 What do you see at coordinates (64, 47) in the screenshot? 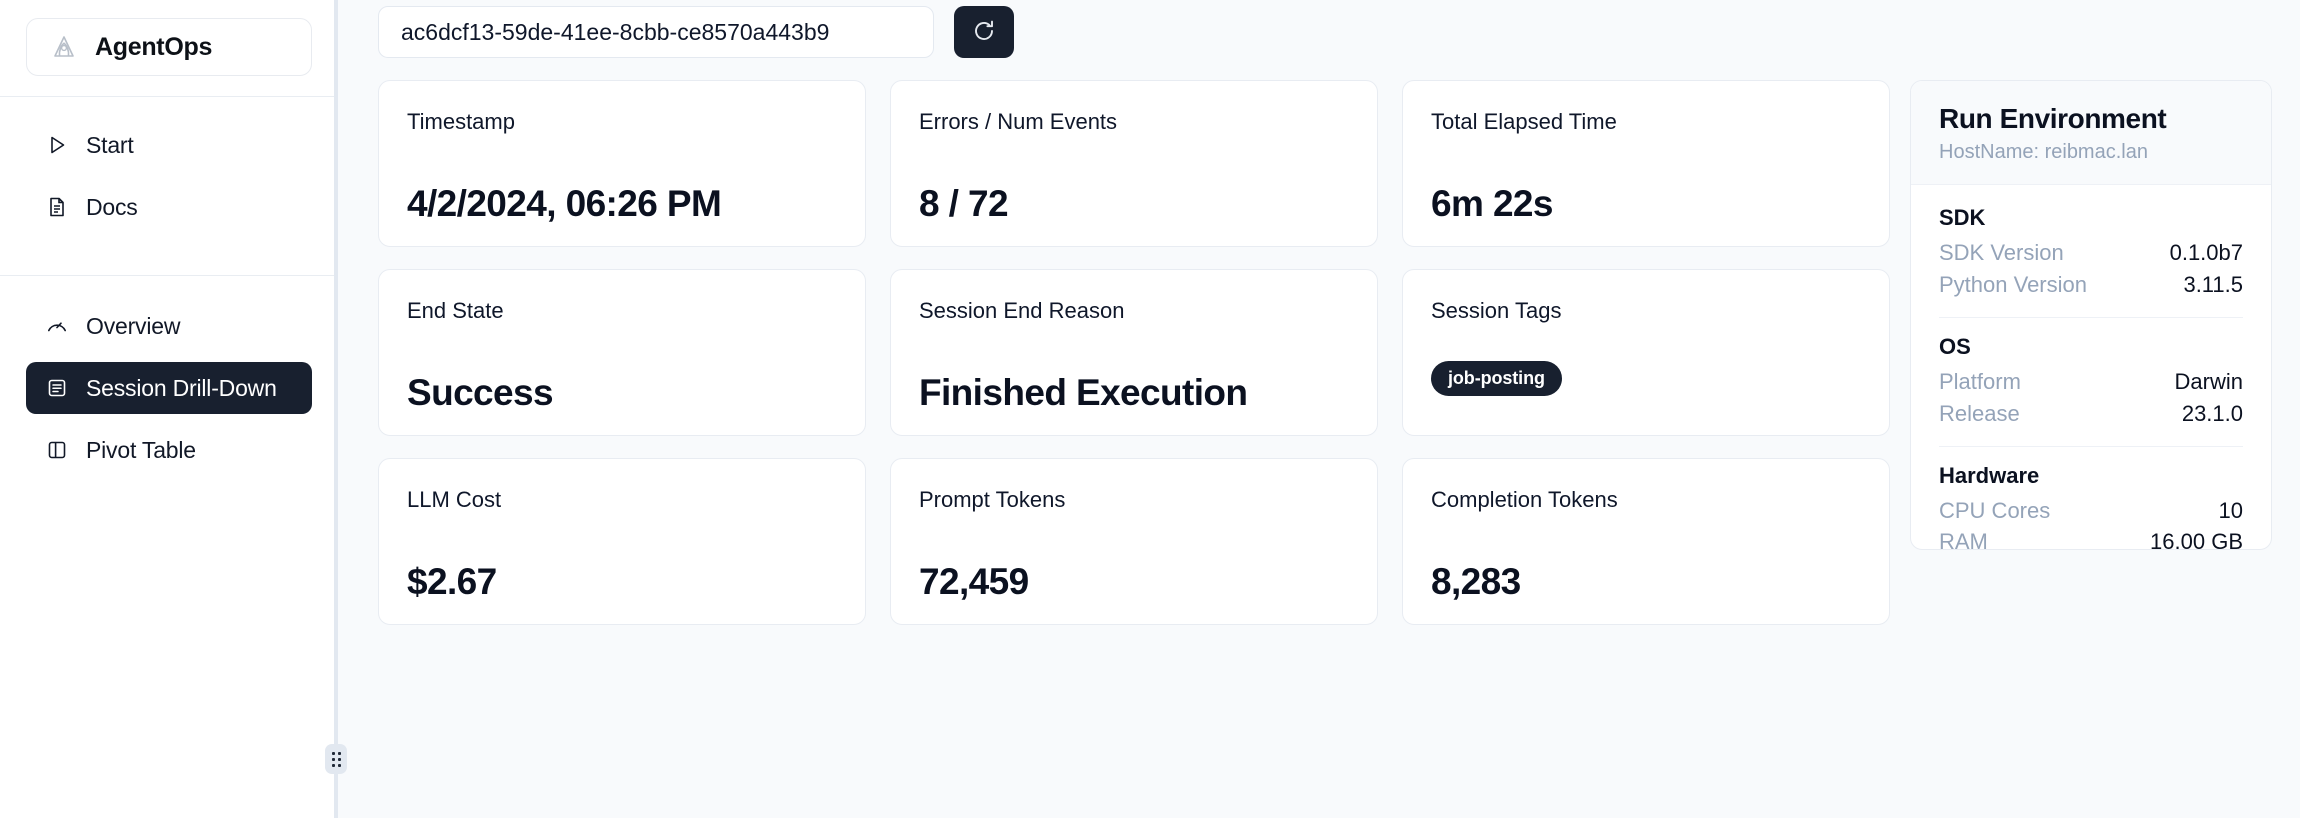
I see `agentops-logo-icon` at bounding box center [64, 47].